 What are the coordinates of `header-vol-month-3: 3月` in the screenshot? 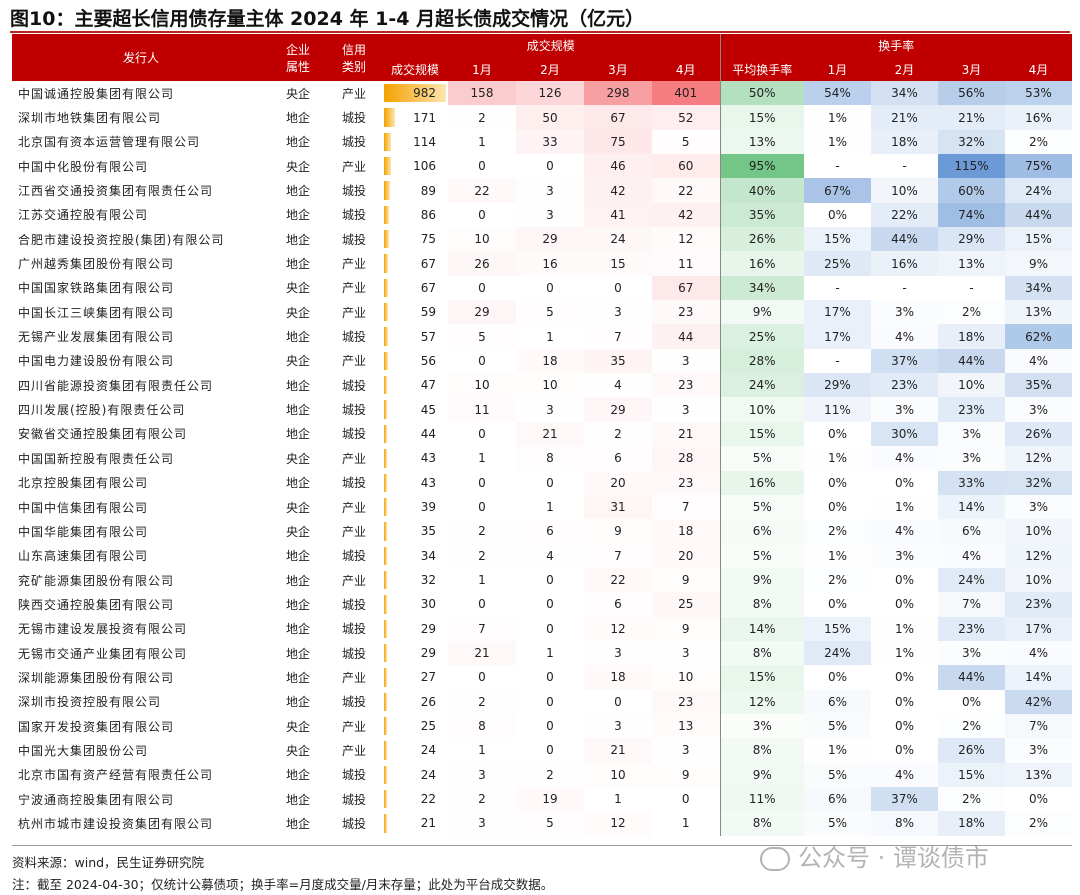 It's located at (618, 69).